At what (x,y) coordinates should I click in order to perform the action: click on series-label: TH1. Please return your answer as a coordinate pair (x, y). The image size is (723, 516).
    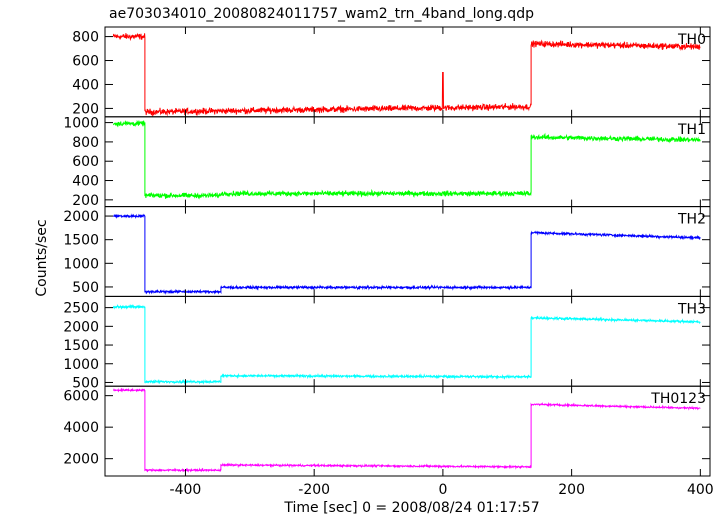
    Looking at the image, I should click on (691, 130).